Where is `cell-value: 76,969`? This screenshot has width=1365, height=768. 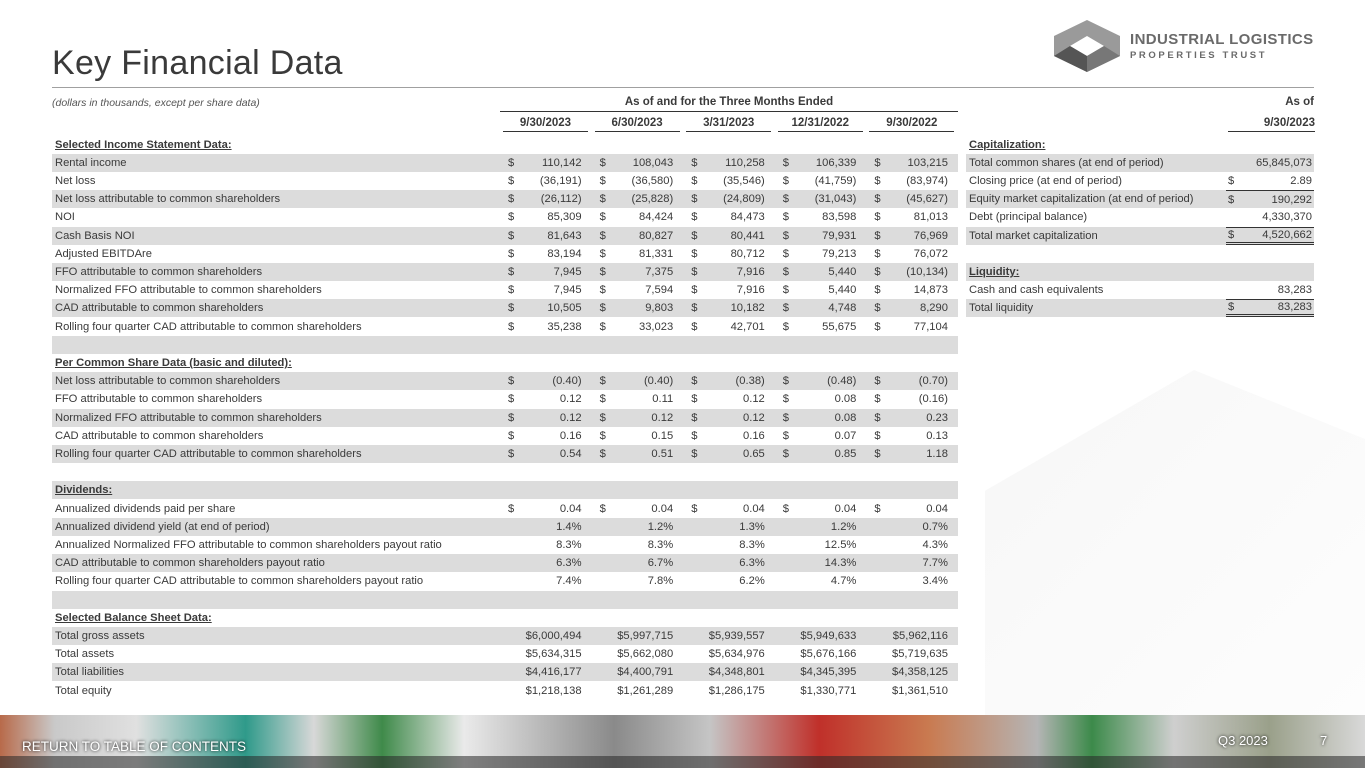 cell-value: 76,969 is located at coordinates (930, 235).